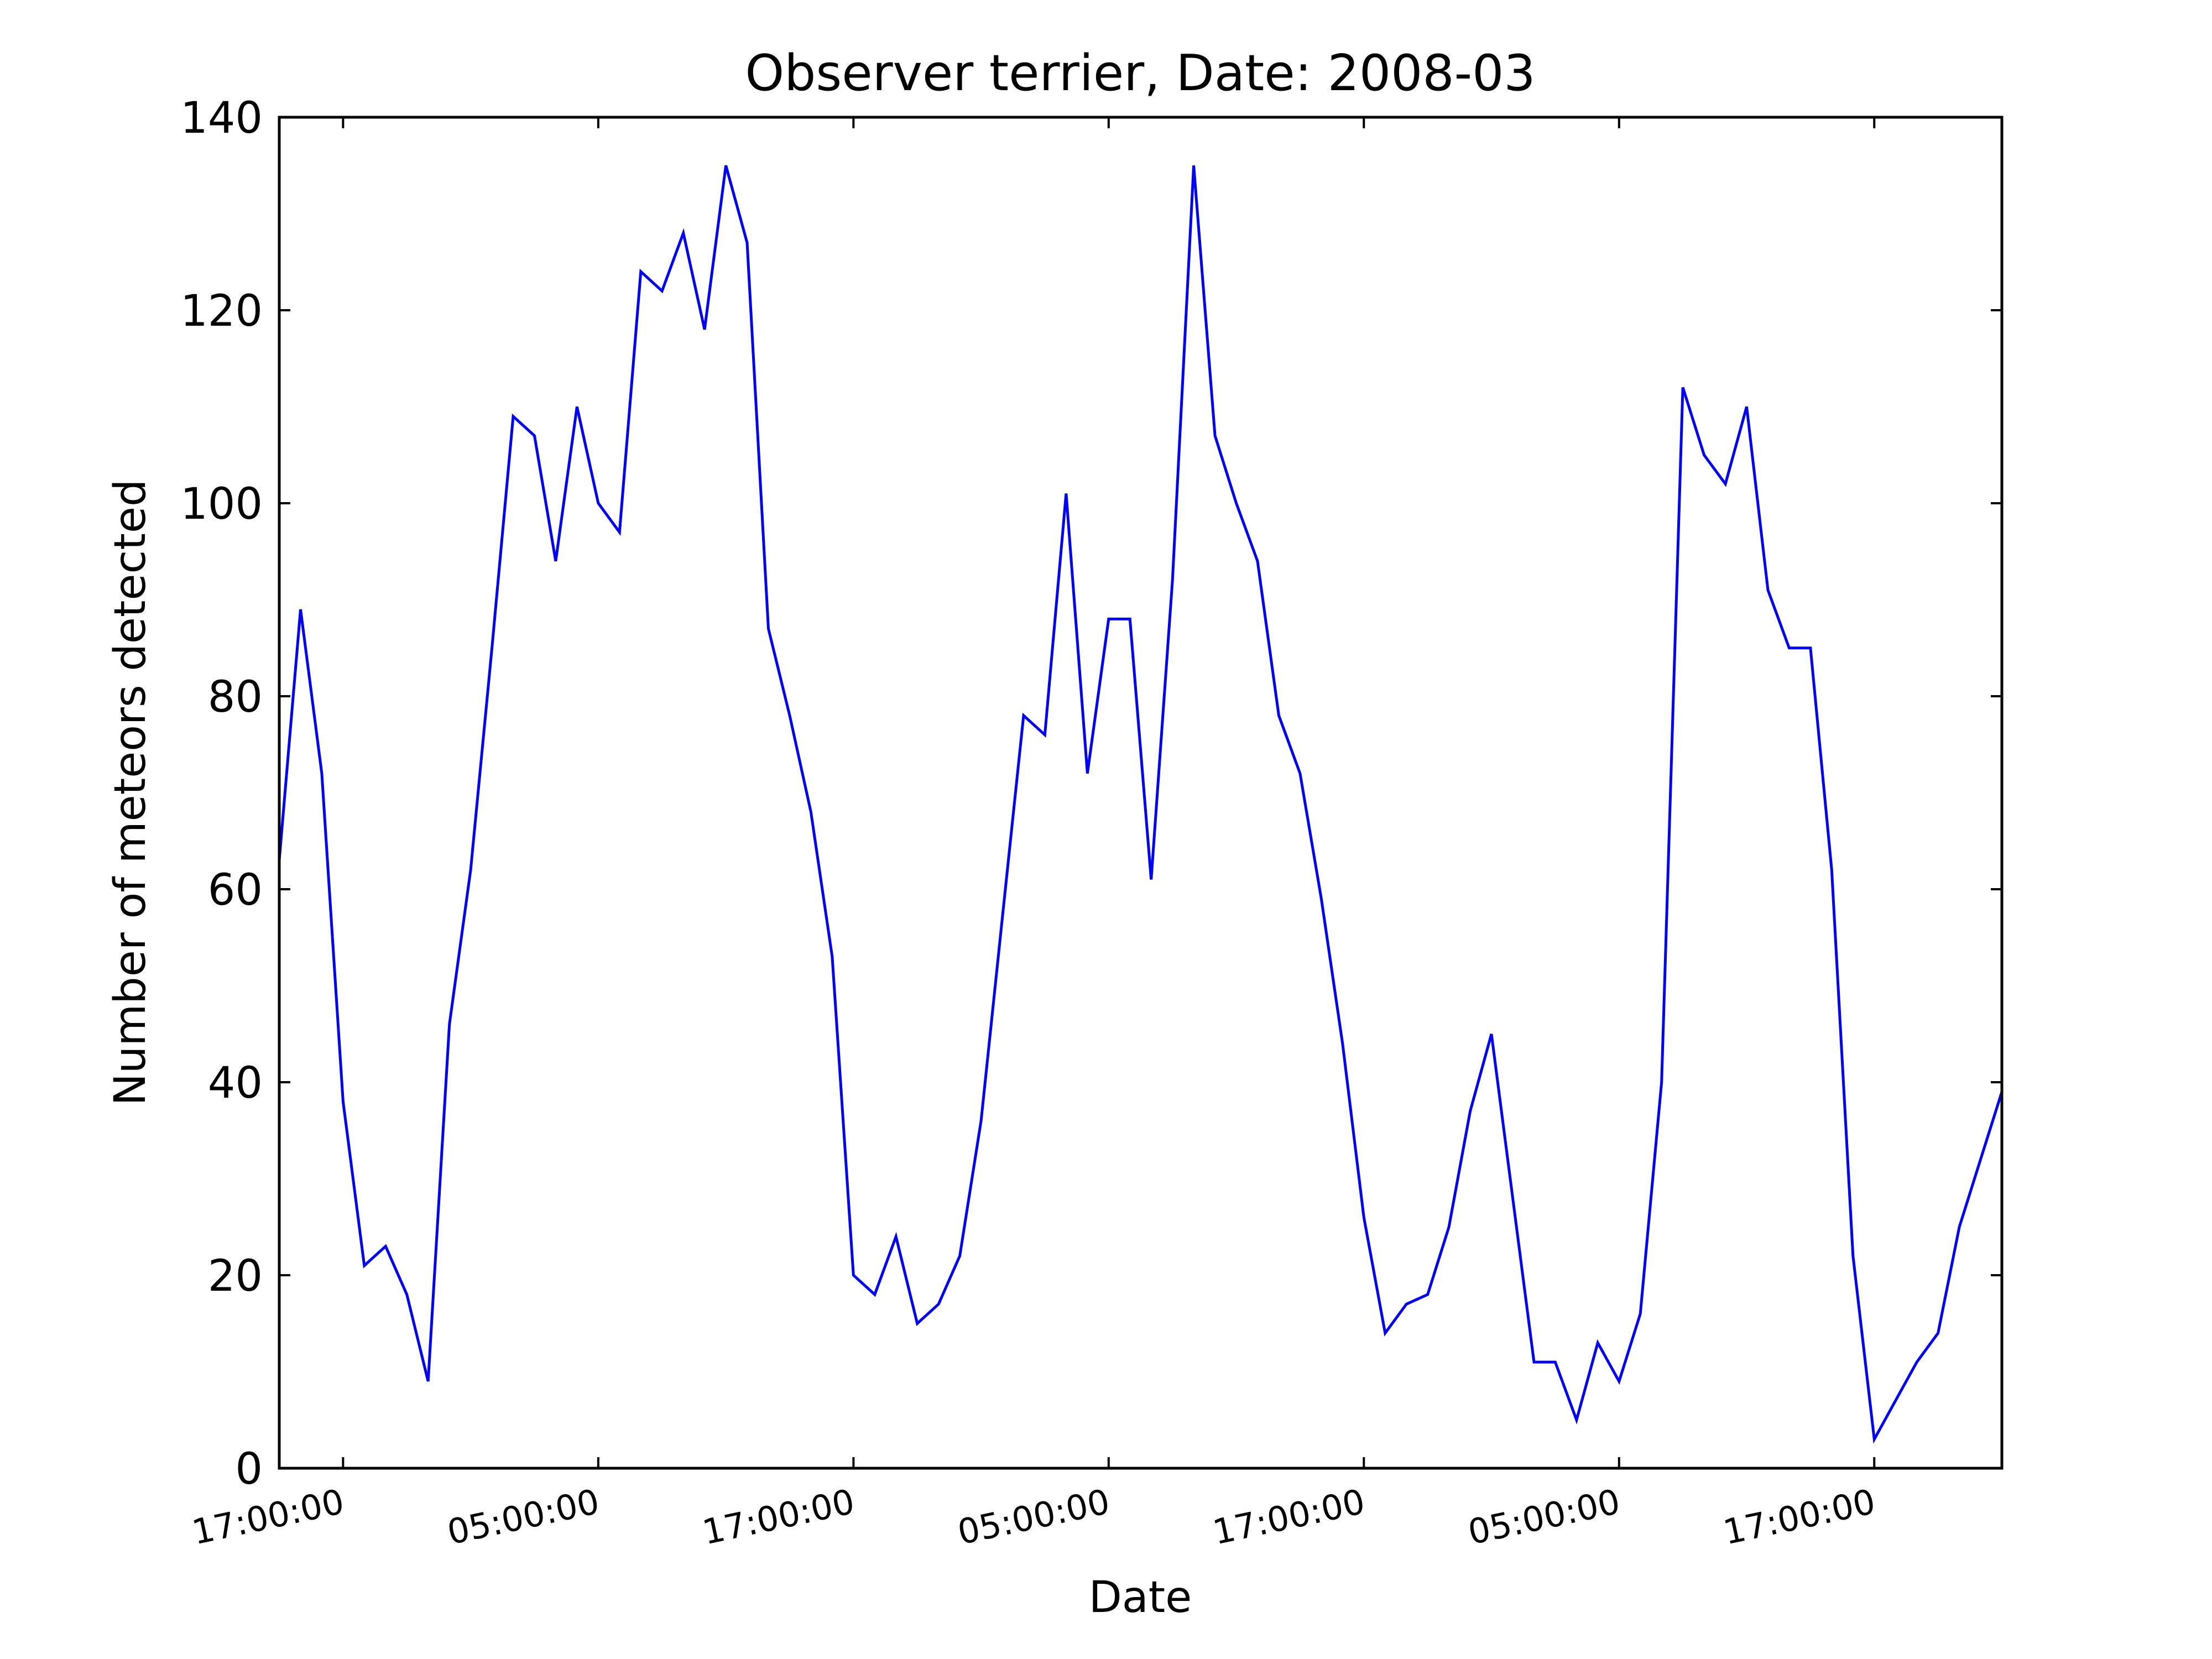  Describe the element at coordinates (1140, 73) in the screenshot. I see `chart-title: Observer terrier, Date: 2008-03` at that location.